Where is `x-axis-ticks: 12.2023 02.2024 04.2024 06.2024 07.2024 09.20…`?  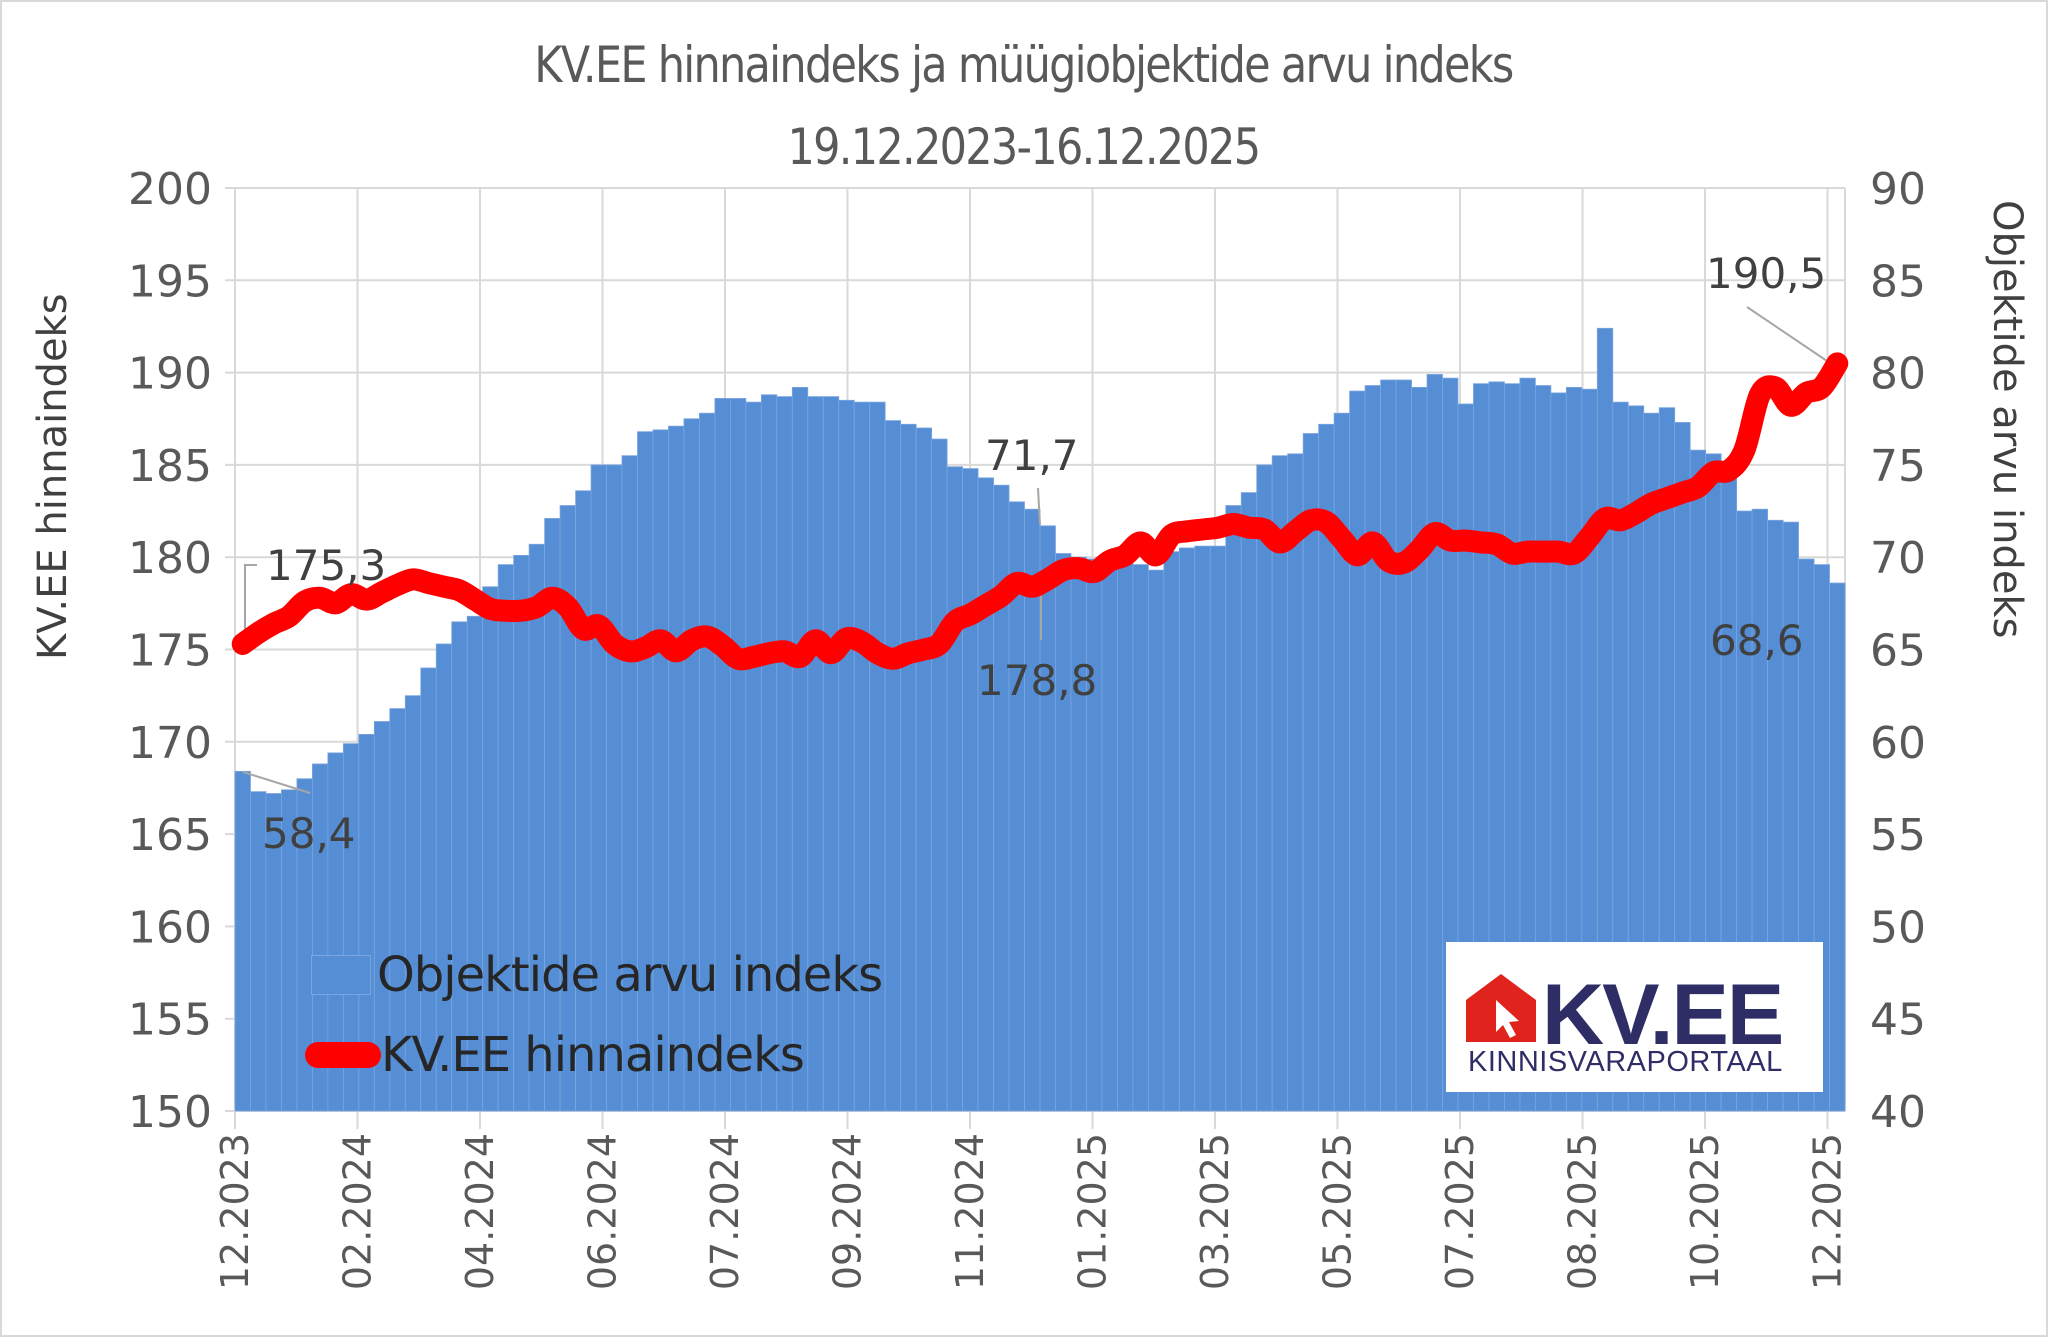 x-axis-ticks: 12.2023 02.2024 04.2024 06.2024 07.2024 09.20… is located at coordinates (1031, 1211).